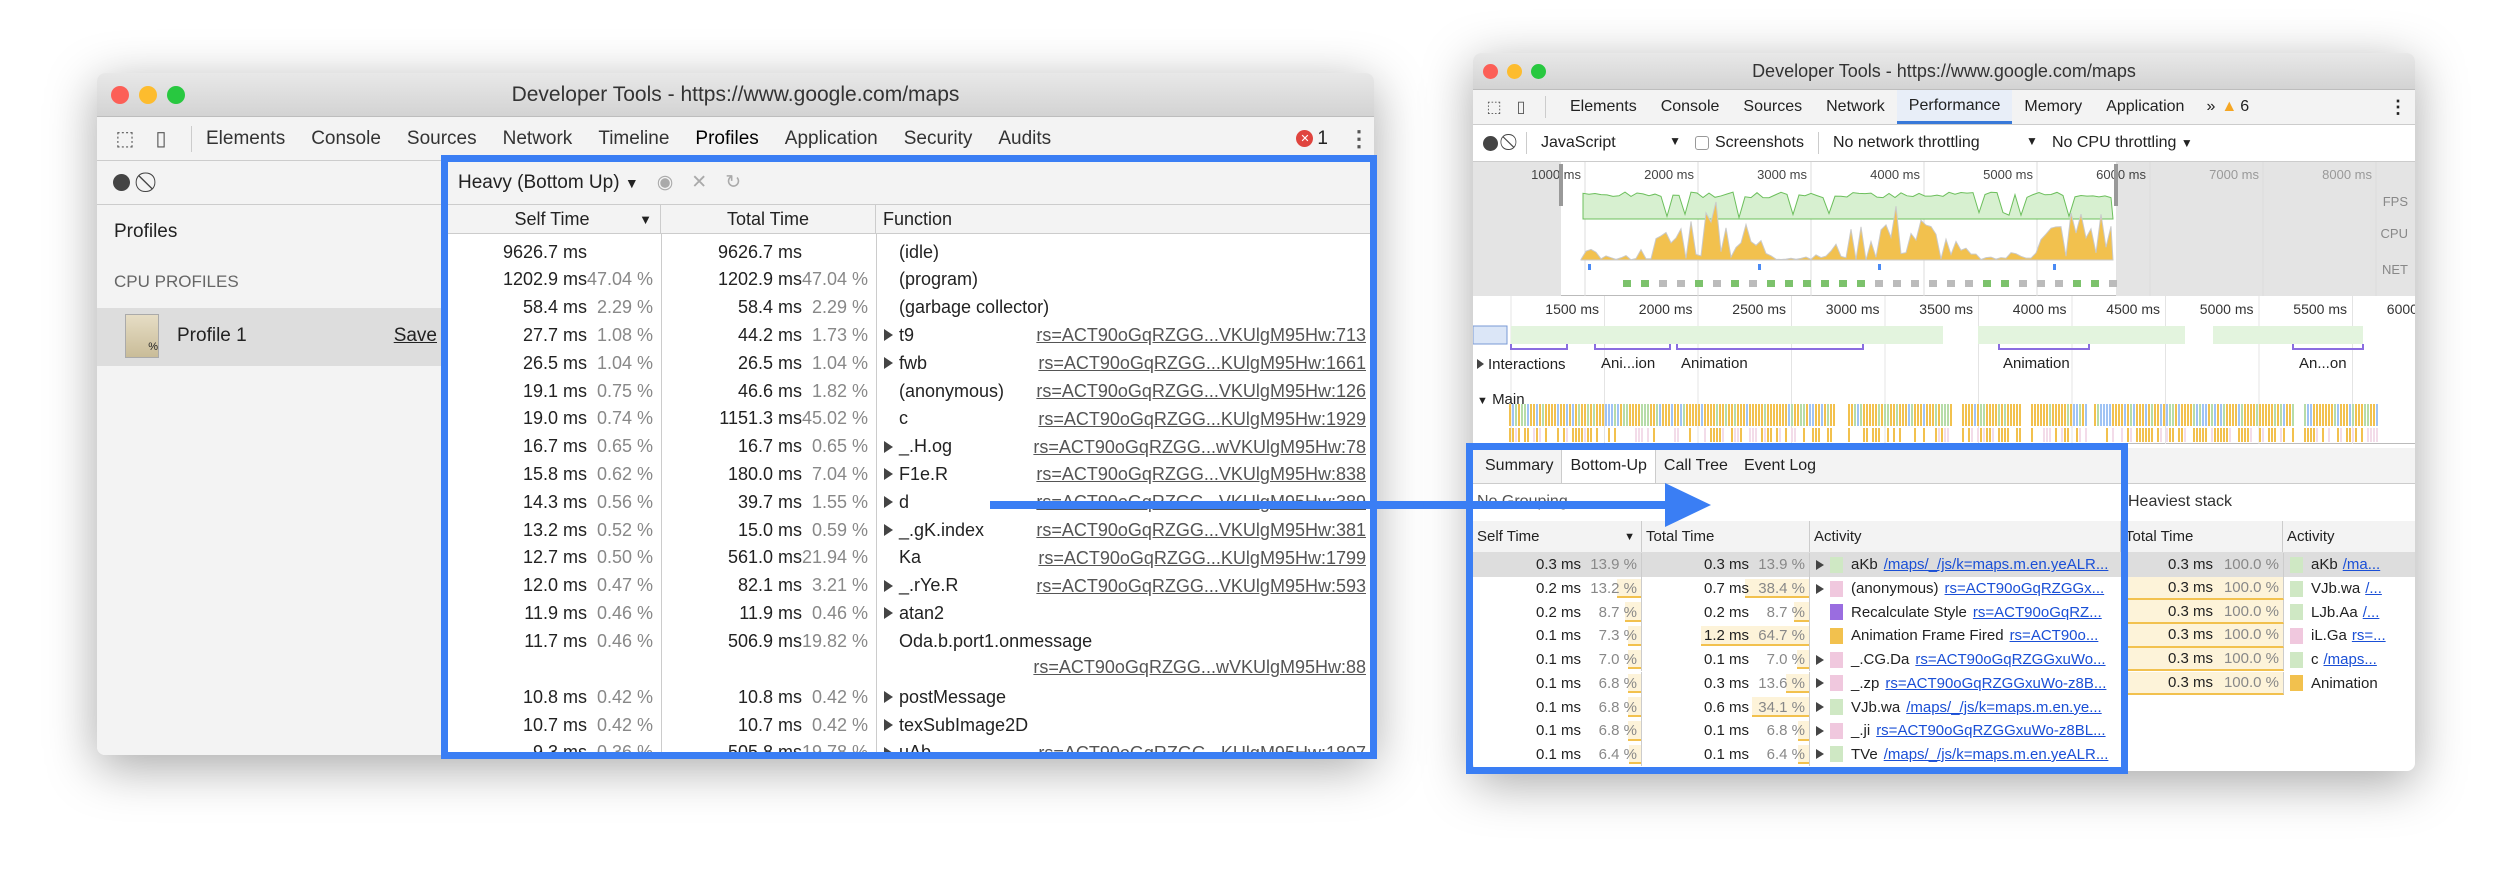 The image size is (2500, 882). Describe the element at coordinates (1201, 391) in the screenshot. I see `source-link: rs=ACT90oGqRZGG...VKUlgM95Hw:126` at that location.